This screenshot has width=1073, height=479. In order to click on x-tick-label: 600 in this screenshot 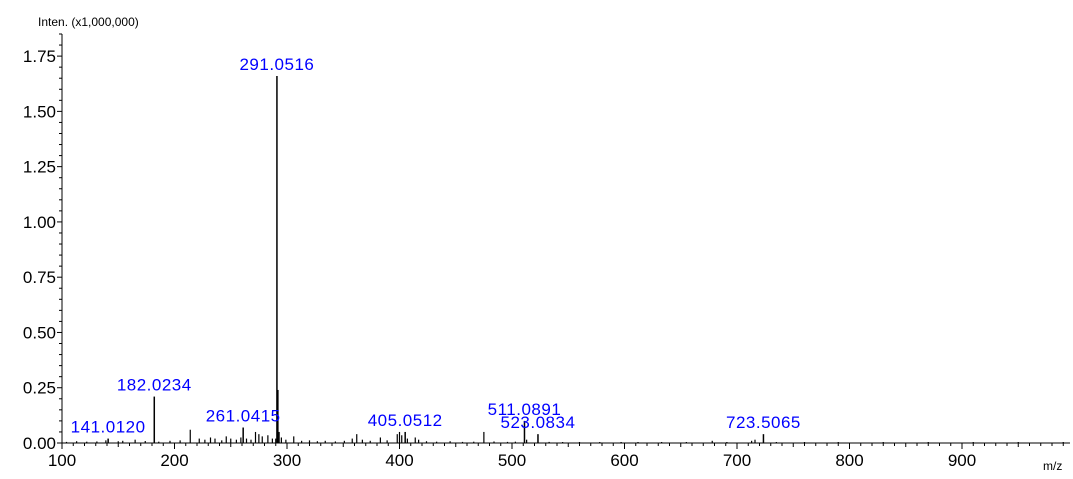, I will do `click(624, 460)`.